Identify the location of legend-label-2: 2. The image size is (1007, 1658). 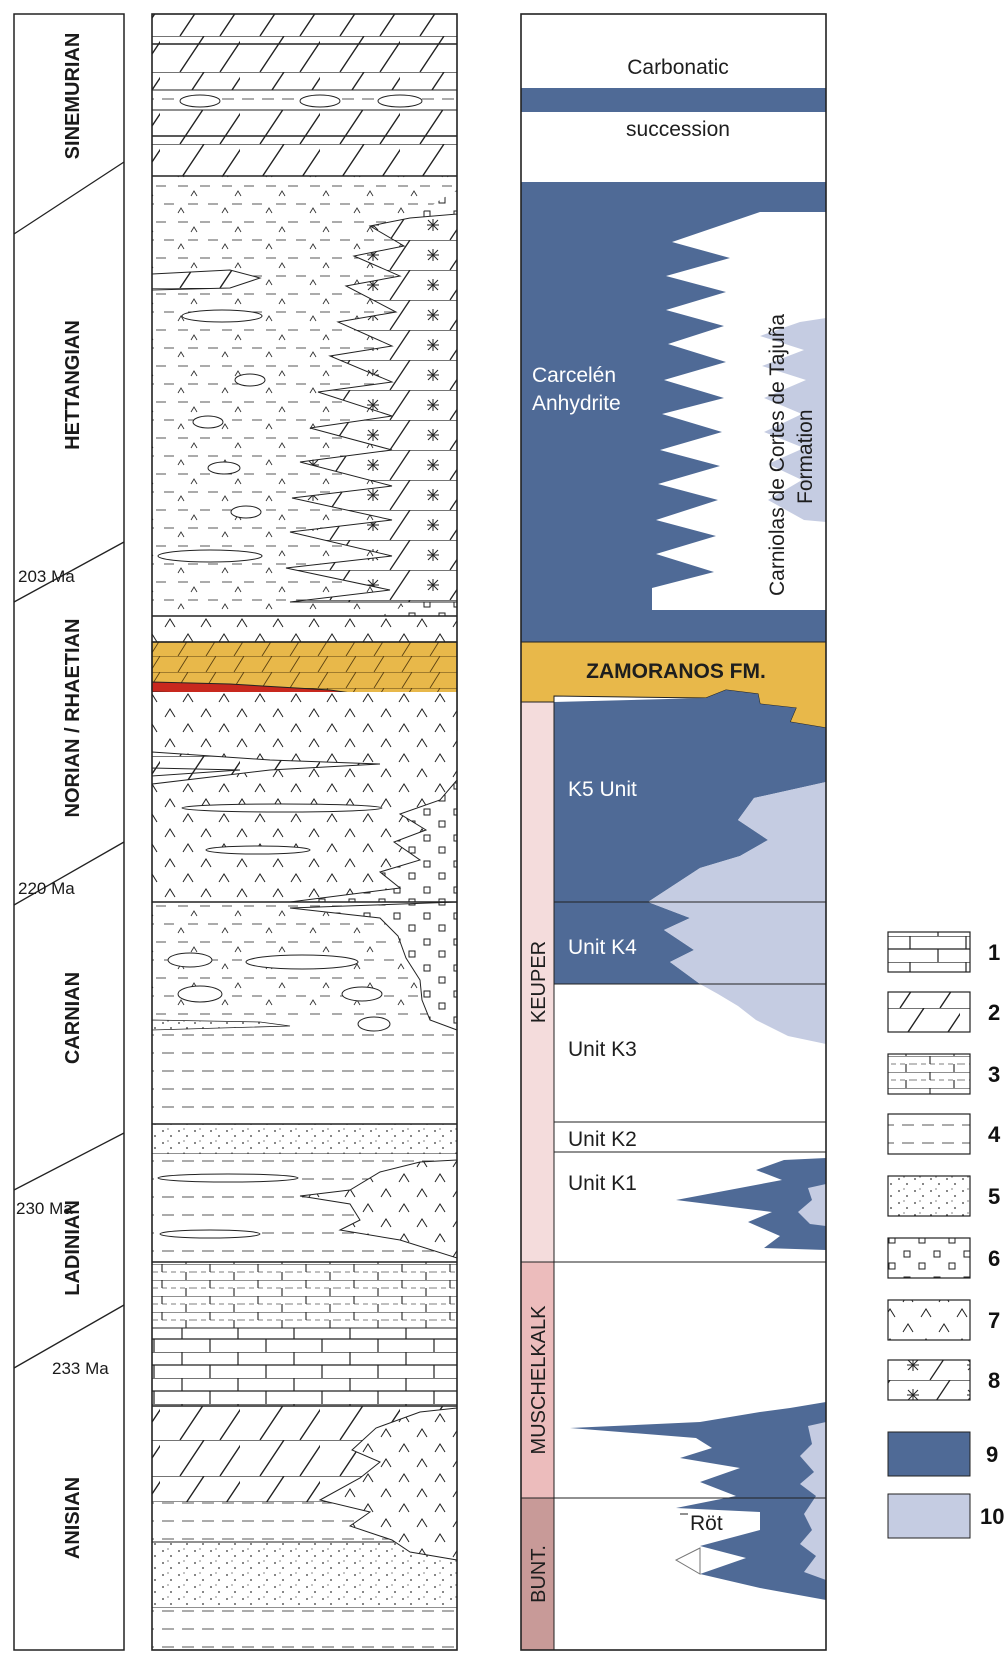
(994, 1012).